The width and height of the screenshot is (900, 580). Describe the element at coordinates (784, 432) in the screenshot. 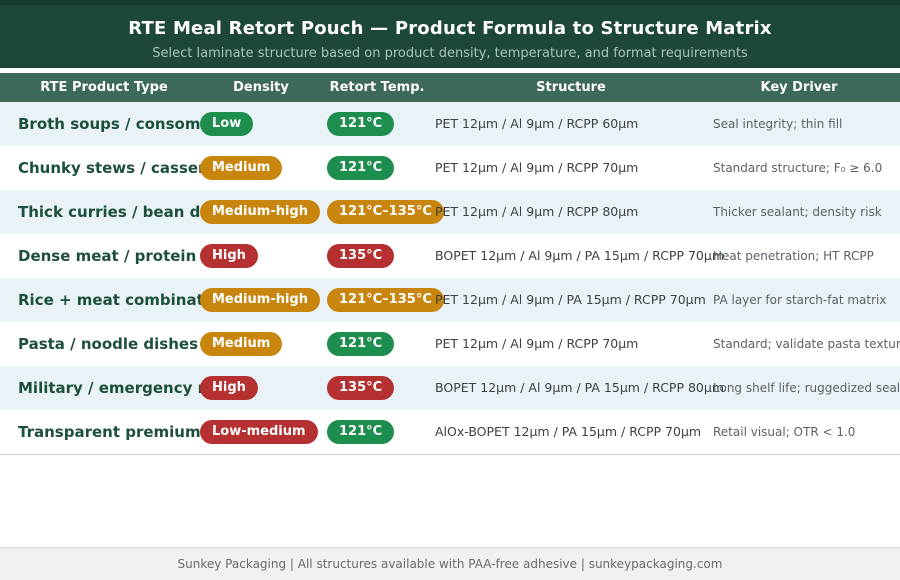

I see `key-driver-text: Retail visual; OTR < 1.0` at that location.